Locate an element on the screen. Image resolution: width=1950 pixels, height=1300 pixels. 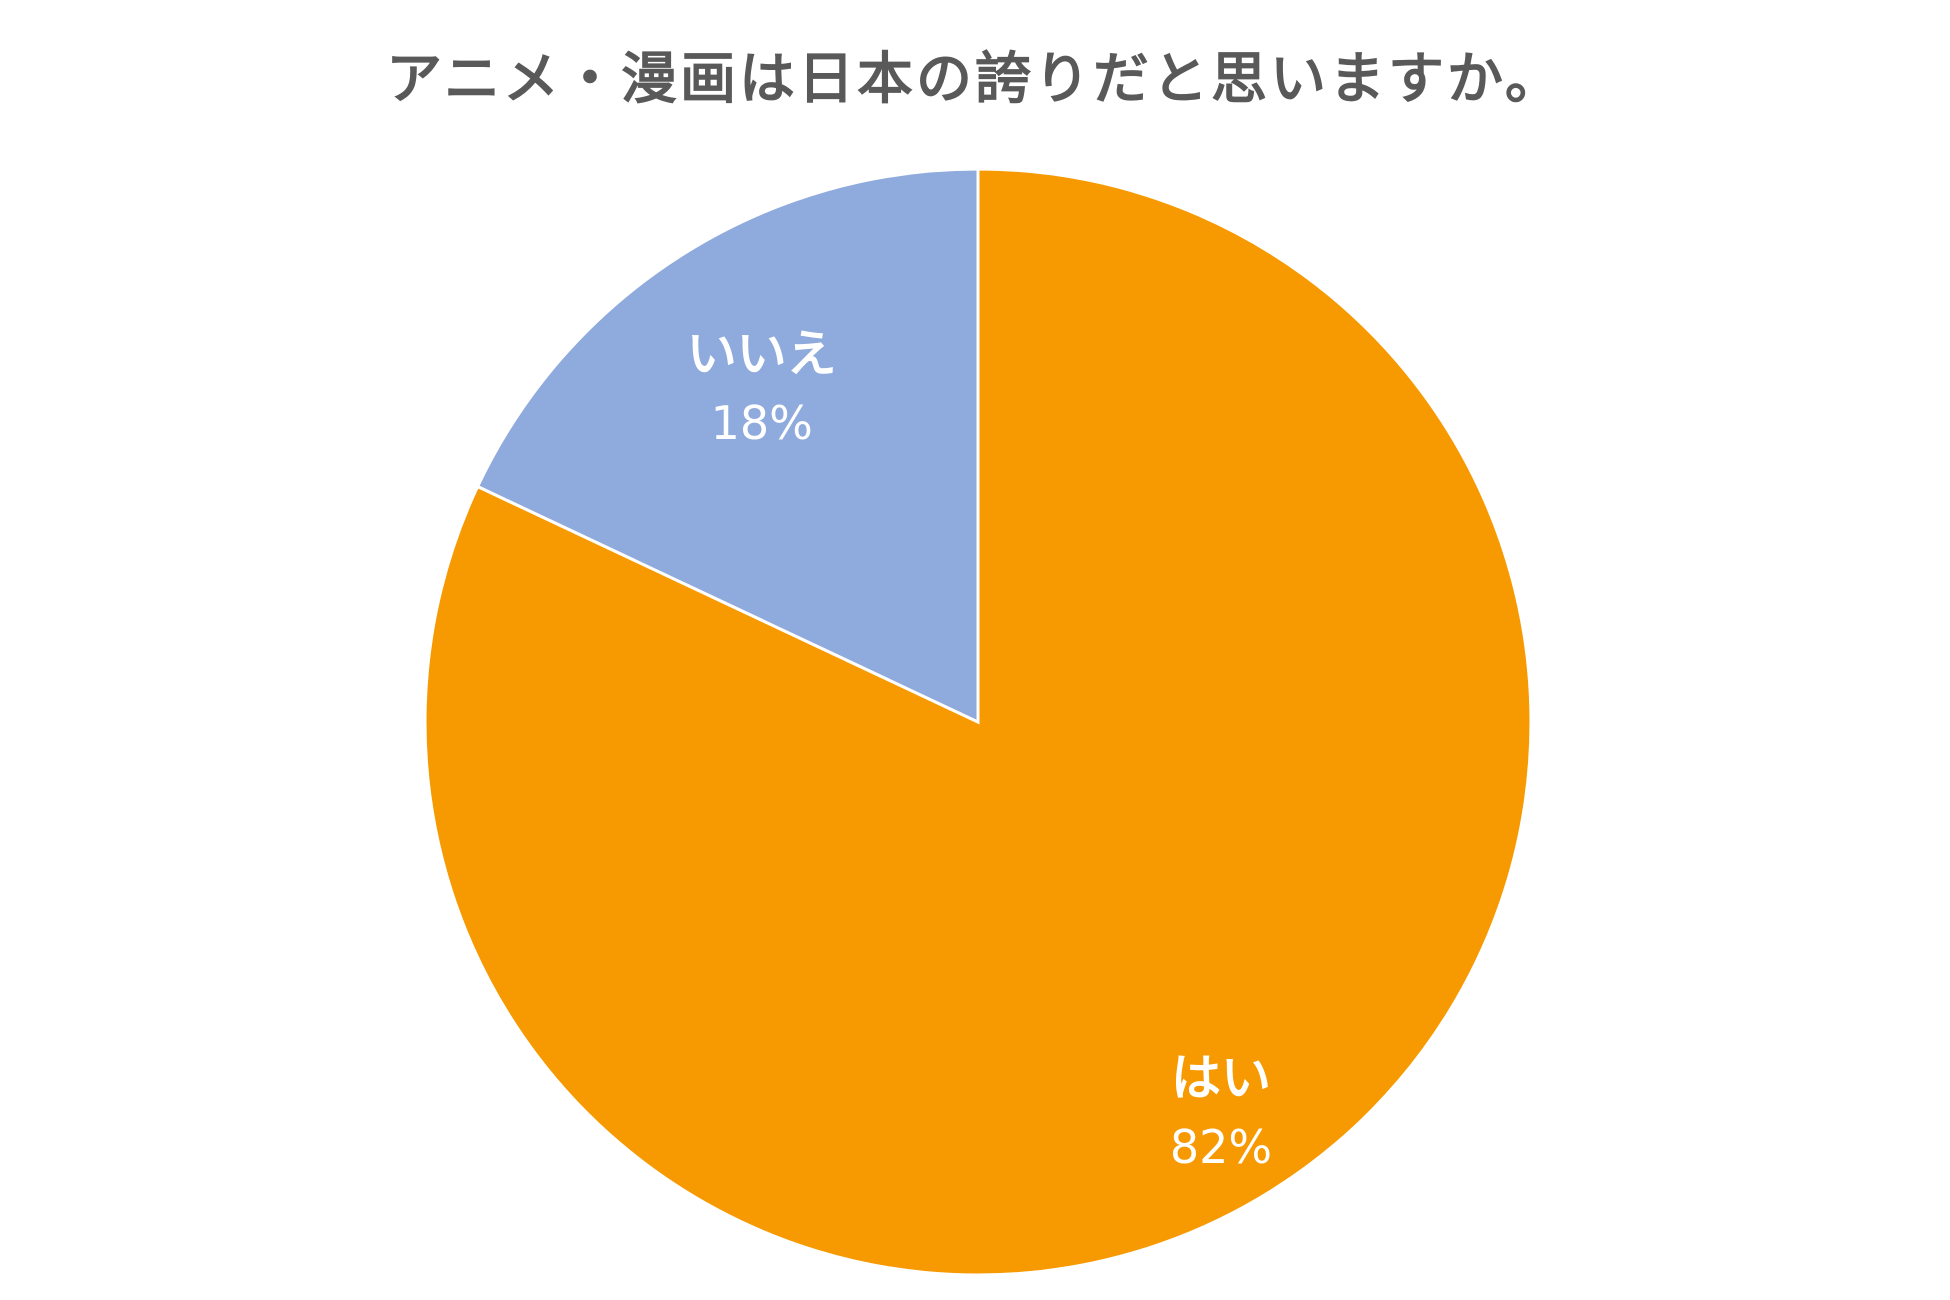
slice-label-1: いいえ is located at coordinates (762, 354).